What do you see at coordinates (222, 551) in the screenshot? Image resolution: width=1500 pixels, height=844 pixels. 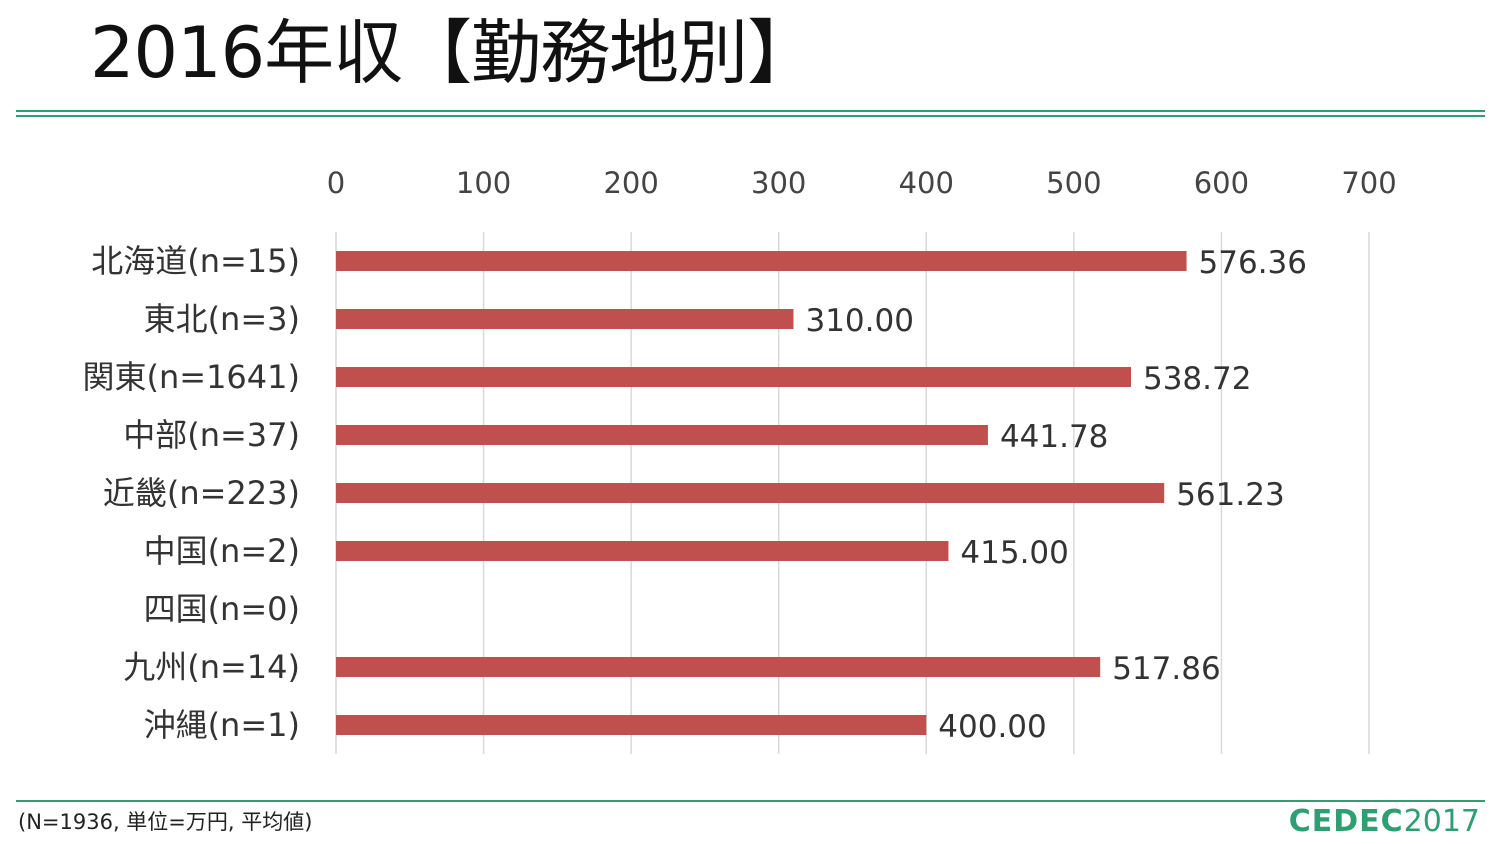 I see `category-label: 中国(n=2)` at bounding box center [222, 551].